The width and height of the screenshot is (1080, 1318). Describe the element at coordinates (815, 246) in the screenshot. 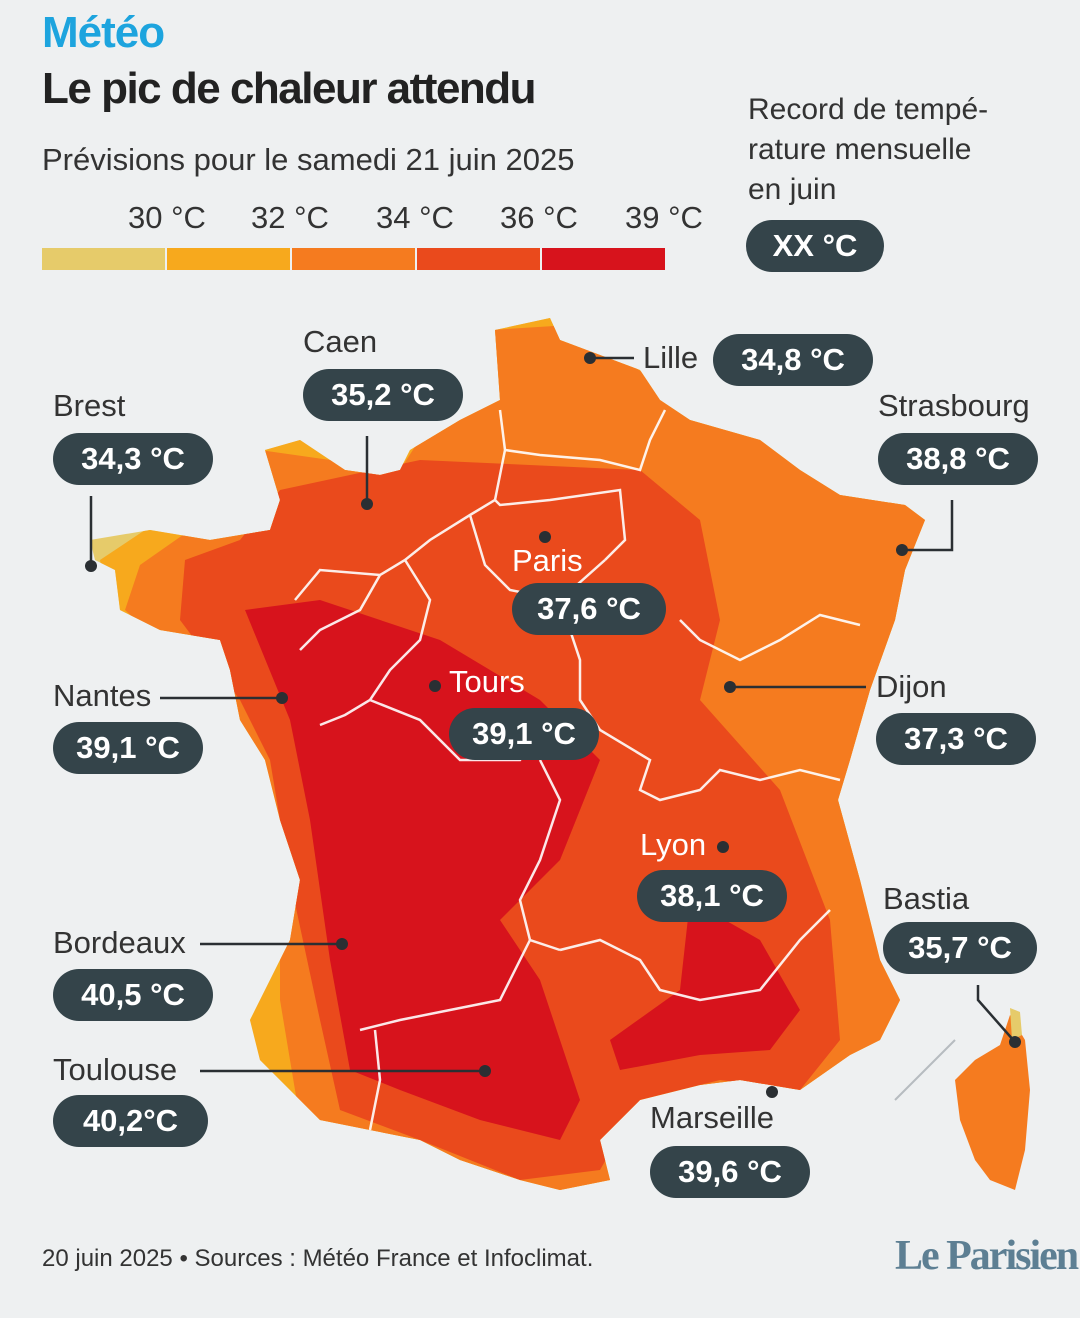

I see `record-legend-pill: XX °C` at that location.